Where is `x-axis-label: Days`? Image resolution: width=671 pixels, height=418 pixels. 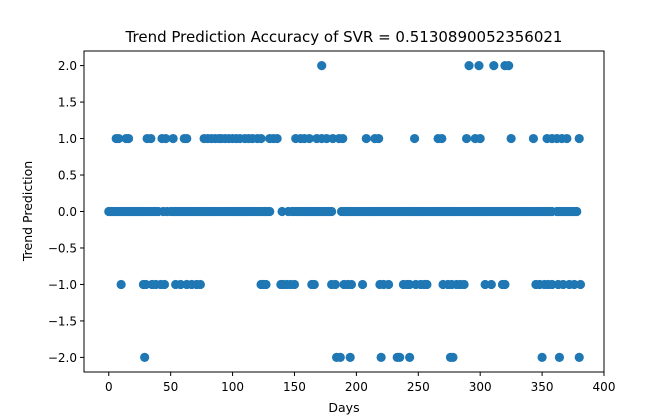
x-axis-label: Days is located at coordinates (343, 407).